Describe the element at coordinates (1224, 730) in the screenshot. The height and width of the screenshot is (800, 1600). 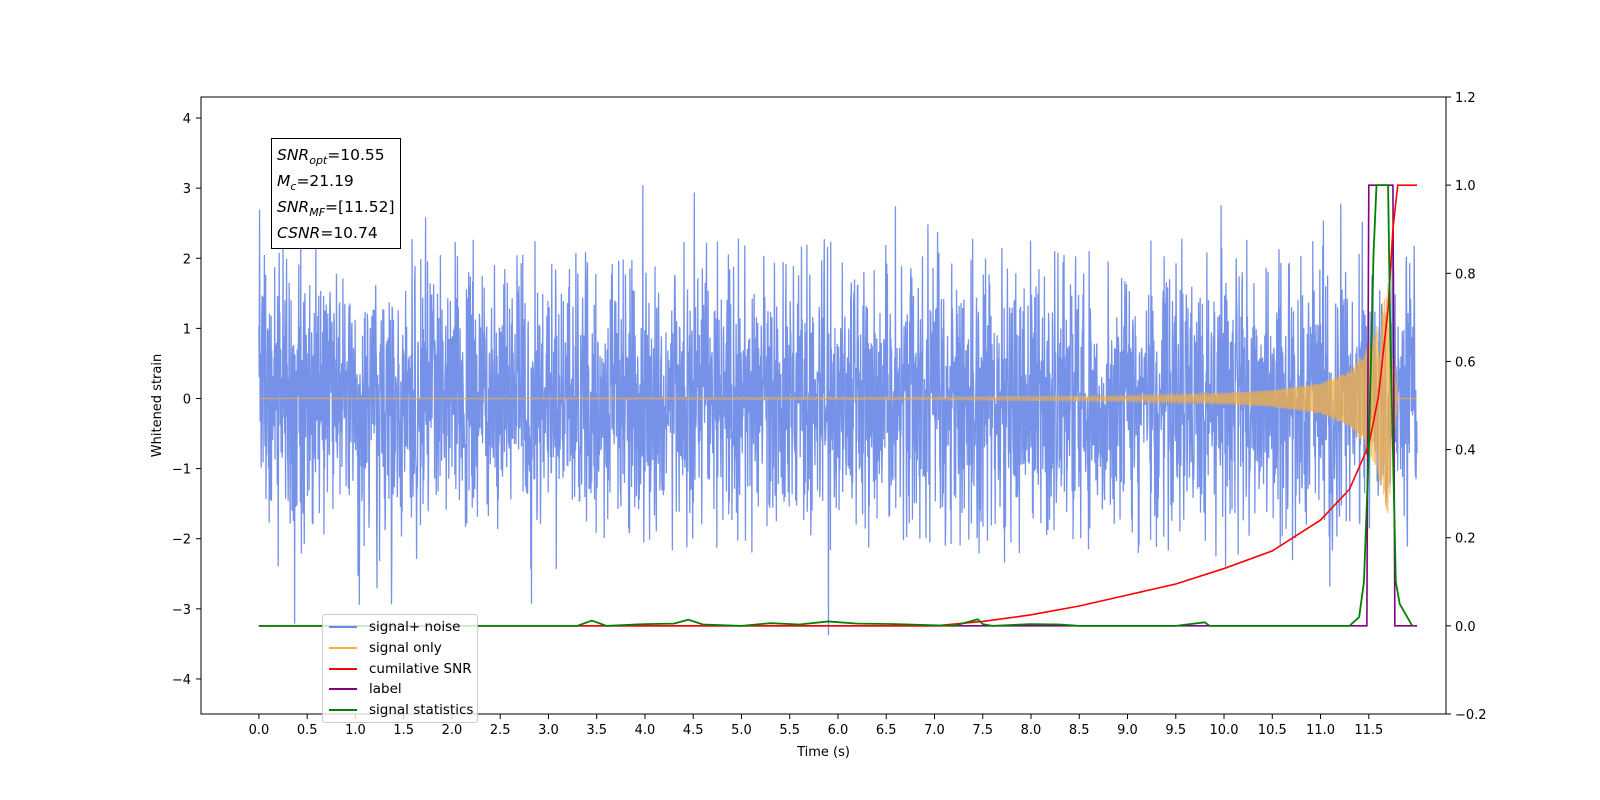
I see `x-tick-label: 10.0` at that location.